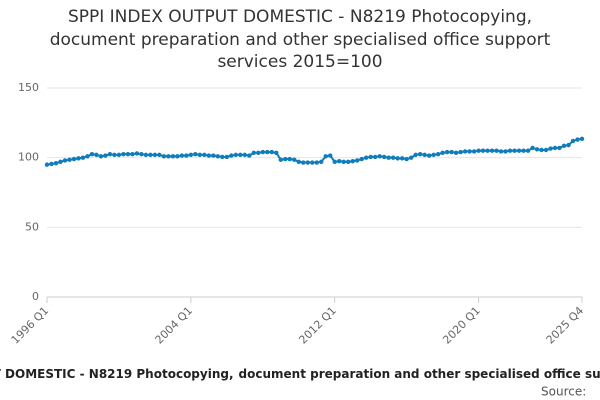 The height and width of the screenshot is (400, 600). I want to click on y-tick-label: 150, so click(28, 87).